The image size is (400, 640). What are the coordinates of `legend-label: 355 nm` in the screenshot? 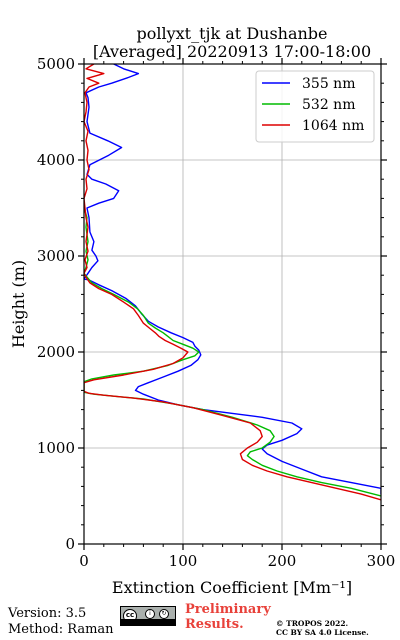 It's located at (328, 84).